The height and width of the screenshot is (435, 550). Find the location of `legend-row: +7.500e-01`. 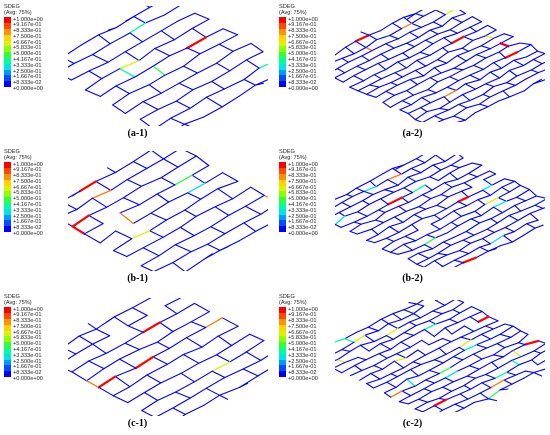

legend-row: +7.500e-01 is located at coordinates (23, 182).